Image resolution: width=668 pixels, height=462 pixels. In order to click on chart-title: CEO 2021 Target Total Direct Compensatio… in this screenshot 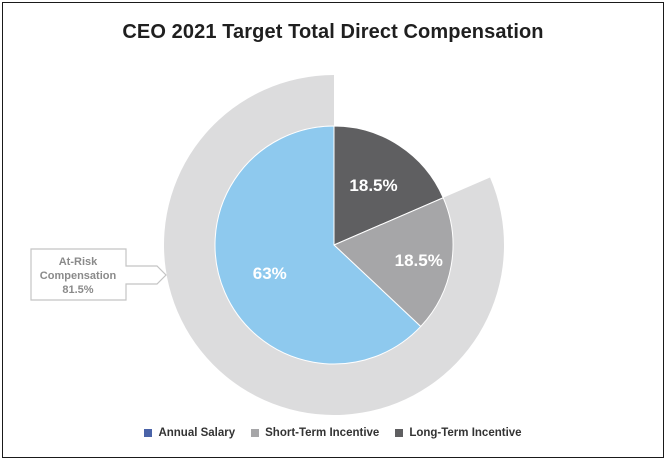, I will do `click(333, 32)`.